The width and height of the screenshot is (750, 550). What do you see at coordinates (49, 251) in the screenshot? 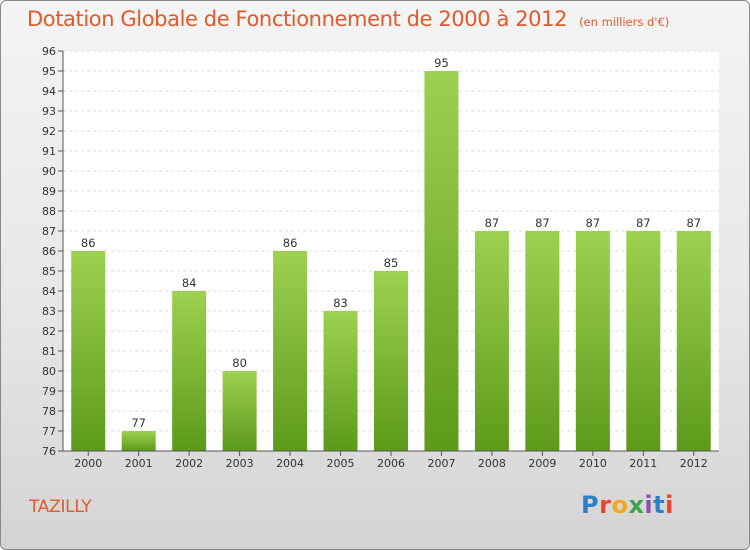
I see `y-tick-label: 86` at bounding box center [49, 251].